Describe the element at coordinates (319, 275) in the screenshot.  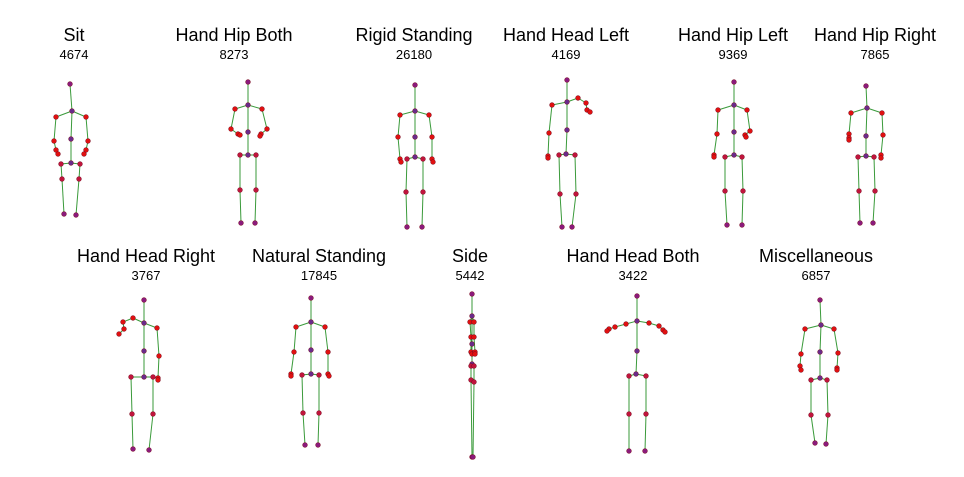
I see `pose-count-label: 17845` at that location.